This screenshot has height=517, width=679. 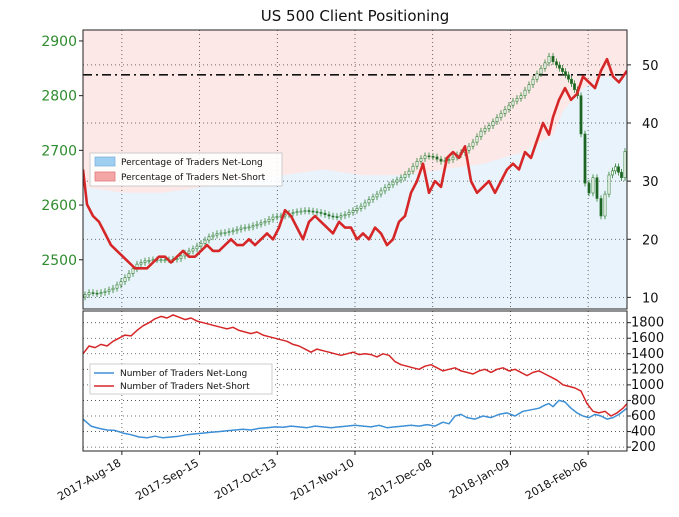 What do you see at coordinates (479, 478) in the screenshot?
I see `date-tick-label: 2018-Jan-09` at bounding box center [479, 478].